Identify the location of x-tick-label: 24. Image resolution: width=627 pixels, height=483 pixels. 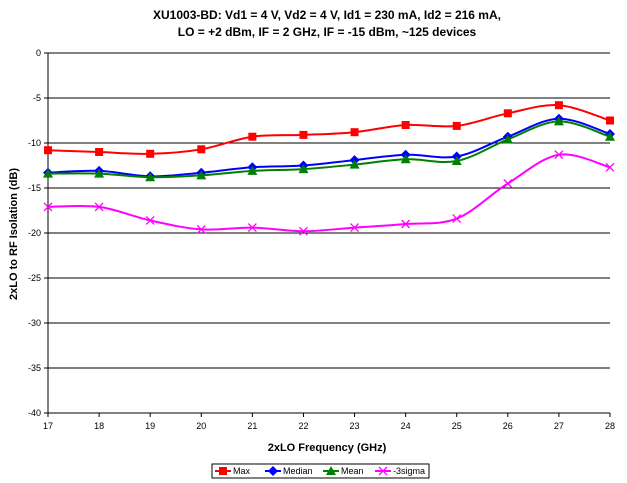
(406, 426).